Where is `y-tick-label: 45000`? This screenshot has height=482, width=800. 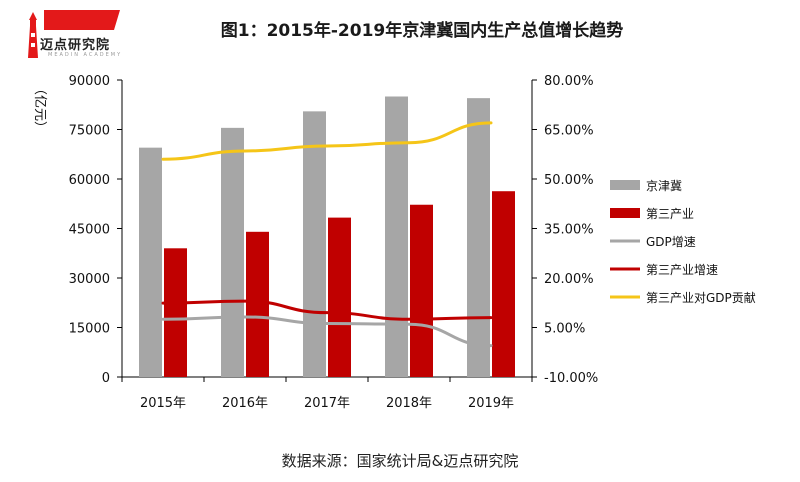
y-tick-label: 45000 is located at coordinates (89, 230).